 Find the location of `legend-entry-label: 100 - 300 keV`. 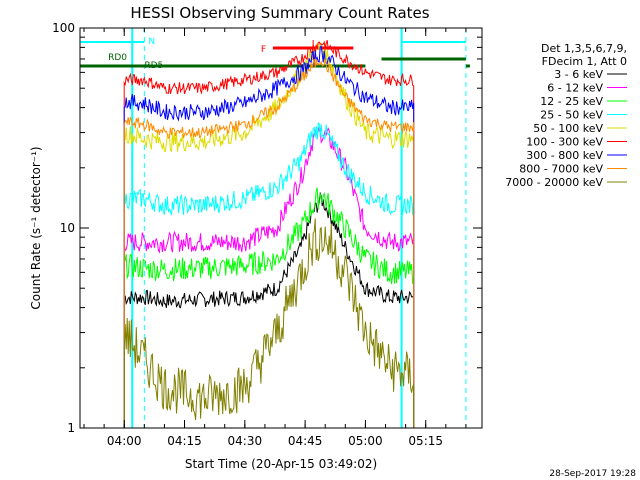

legend-entry-label: 100 - 300 keV is located at coordinates (564, 142).